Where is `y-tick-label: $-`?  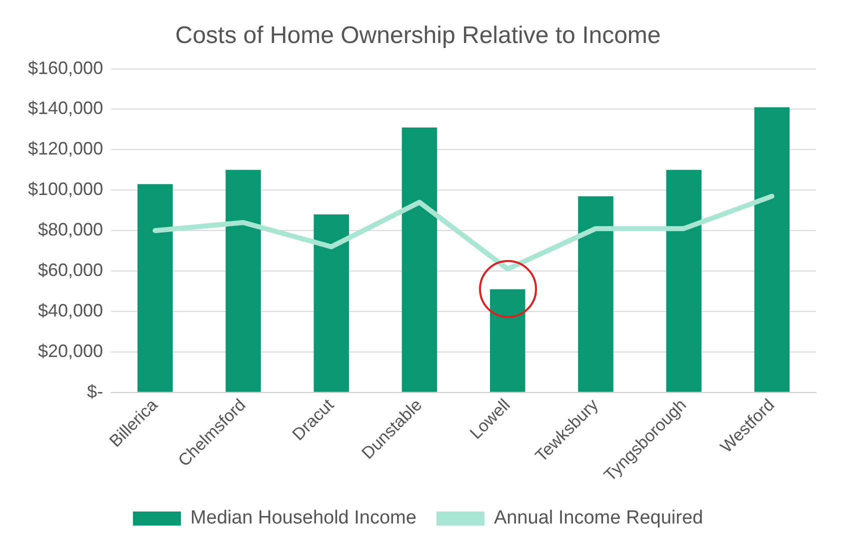 y-tick-label: $- is located at coordinates (95, 391).